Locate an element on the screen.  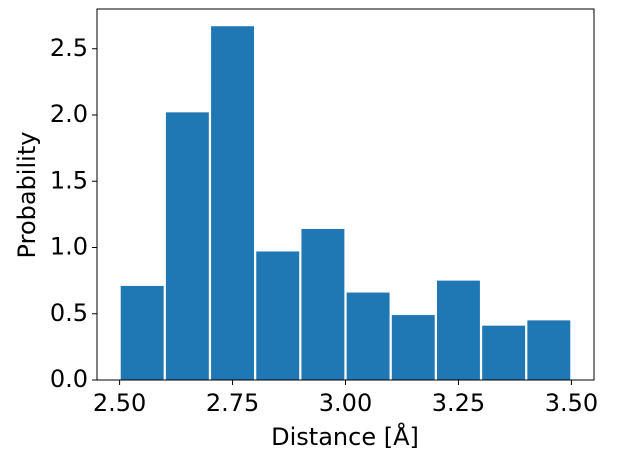
y-tick-label: 0.0 is located at coordinates (69, 379).